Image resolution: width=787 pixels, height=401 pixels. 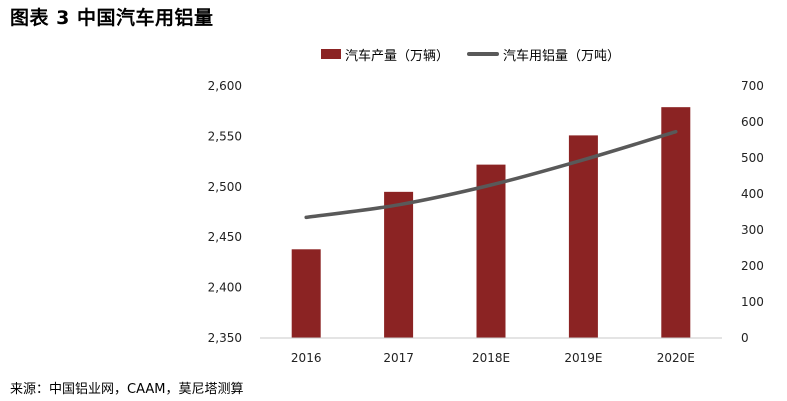 I want to click on x-tick-label: 2018E, so click(x=491, y=358).